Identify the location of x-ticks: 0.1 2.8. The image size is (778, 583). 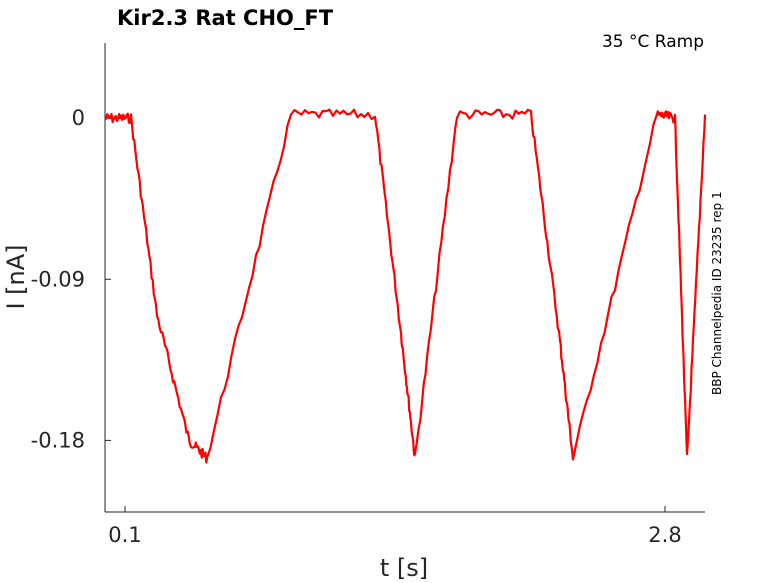
(395, 526).